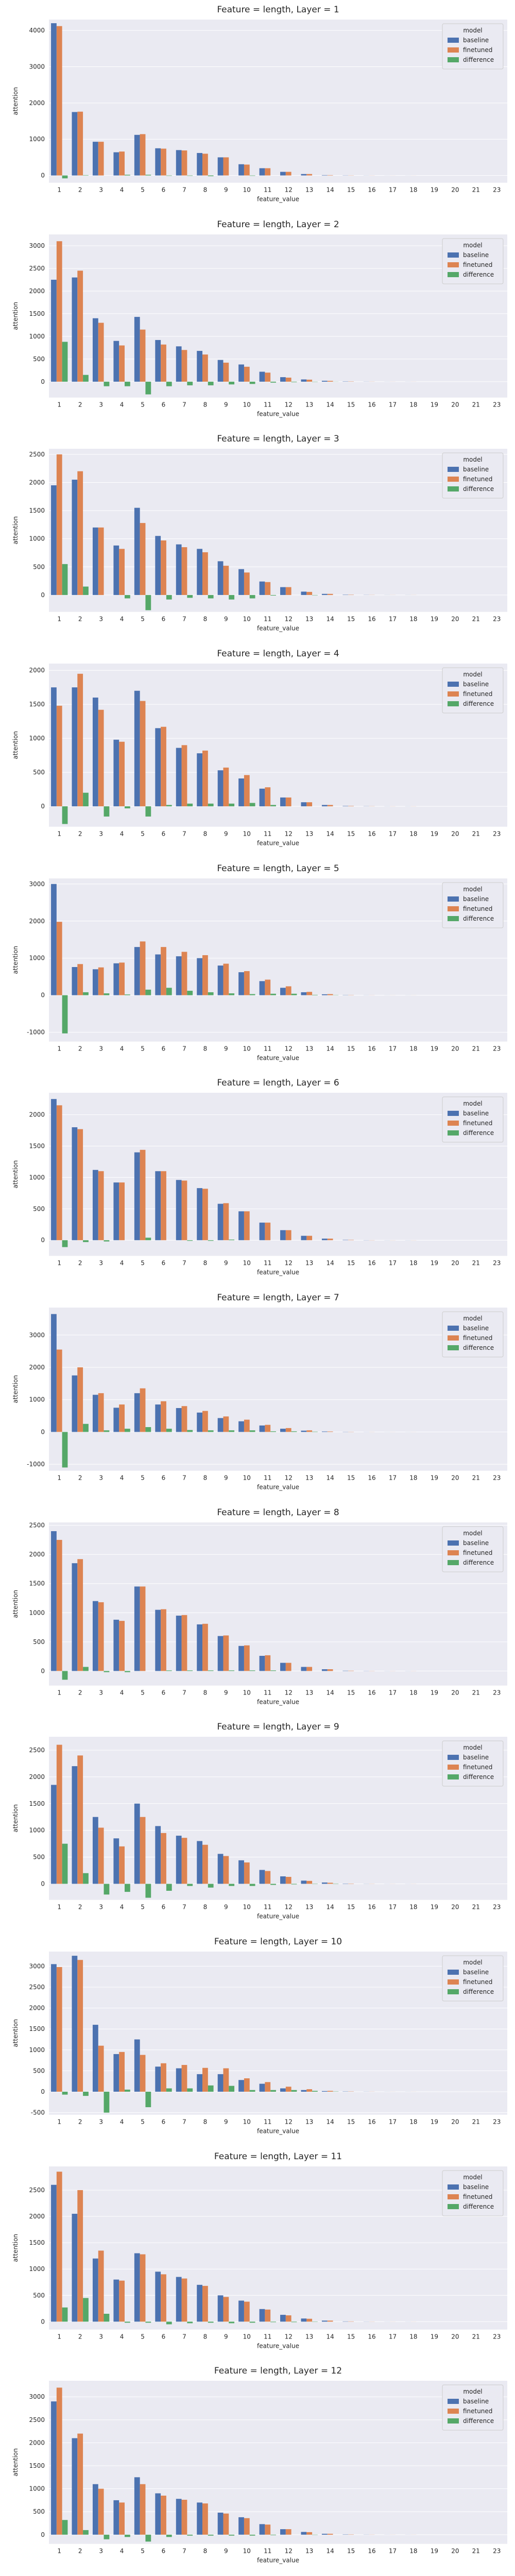  Describe the element at coordinates (37, 2443) in the screenshot. I see `y-tick-label: 2000` at that location.